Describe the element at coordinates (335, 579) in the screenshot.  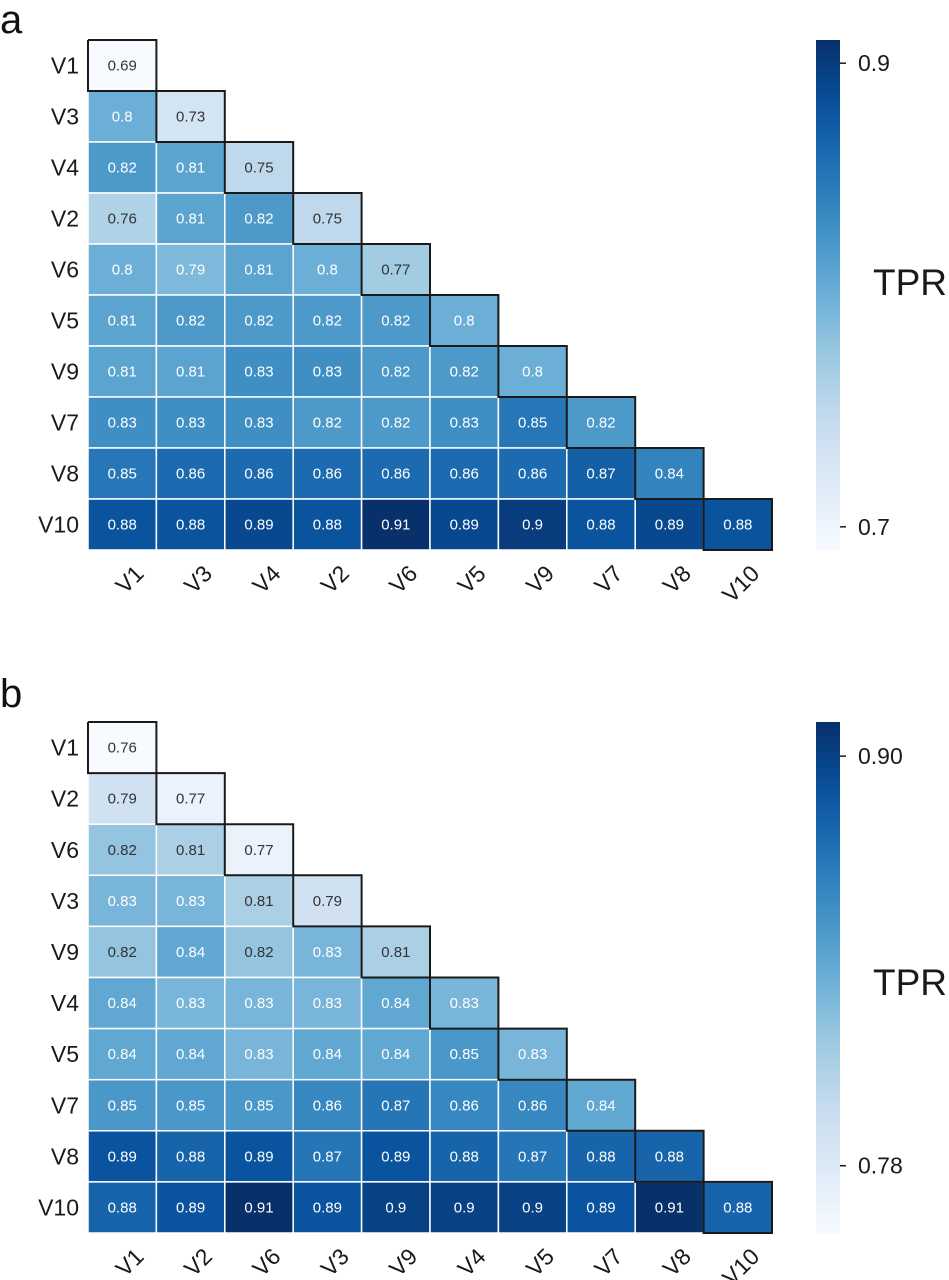
I see `x-tick-label: V2` at that location.